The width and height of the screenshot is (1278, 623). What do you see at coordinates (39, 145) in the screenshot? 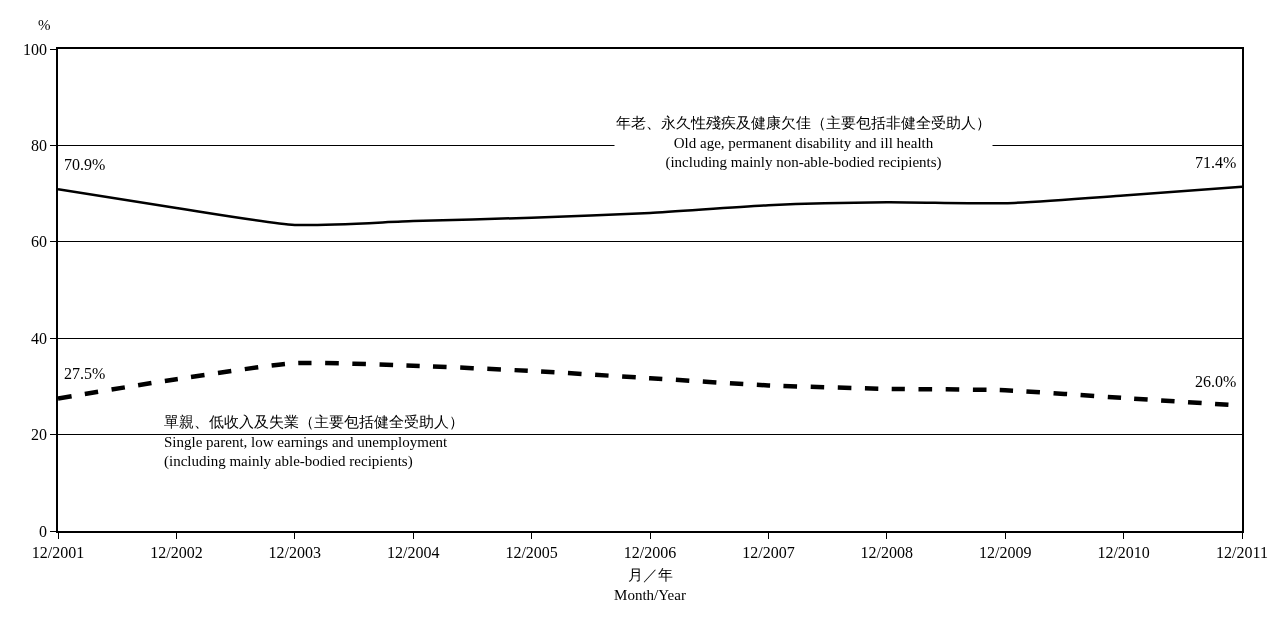
I see `y-tick-label: 80` at bounding box center [39, 145].